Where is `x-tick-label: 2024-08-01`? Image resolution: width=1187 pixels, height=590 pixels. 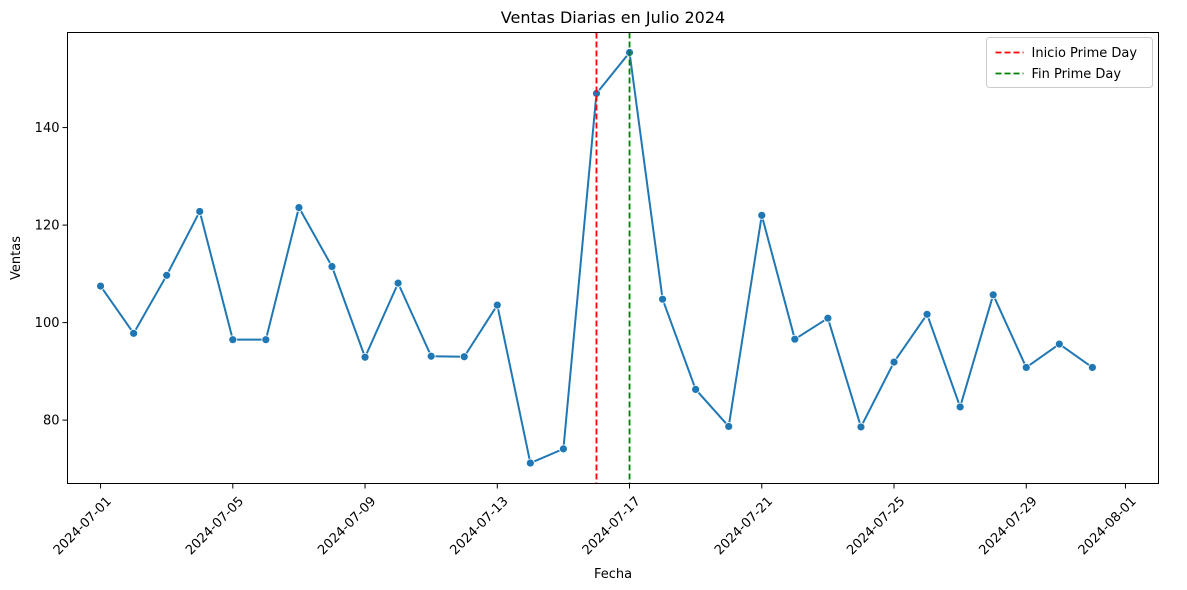
x-tick-label: 2024-08-01 is located at coordinates (1108, 526).